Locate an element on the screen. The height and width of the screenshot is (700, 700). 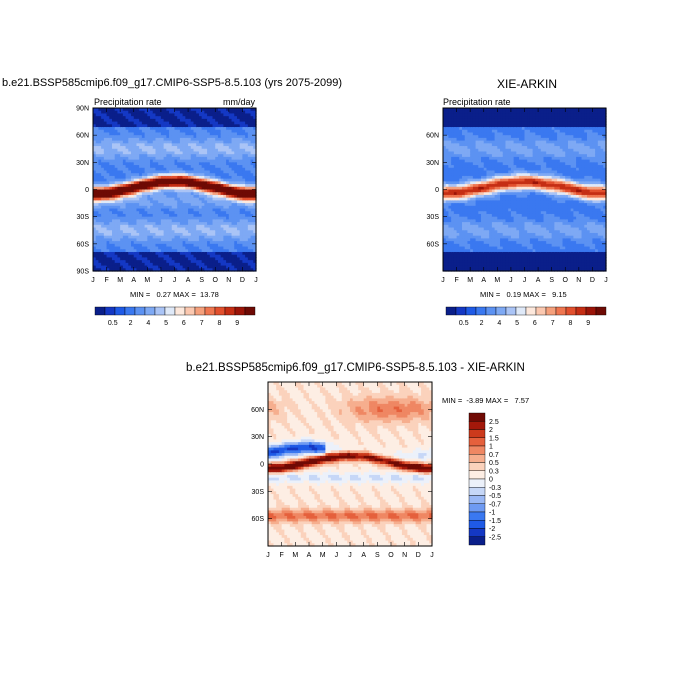
panel2-title: XIE-ARKIN is located at coordinates (527, 84).